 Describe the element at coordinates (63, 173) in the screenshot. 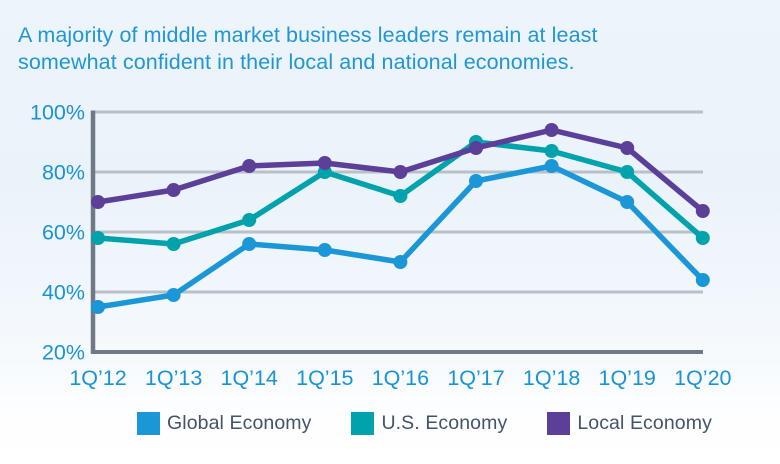

I see `y-tick-label: 80%` at that location.